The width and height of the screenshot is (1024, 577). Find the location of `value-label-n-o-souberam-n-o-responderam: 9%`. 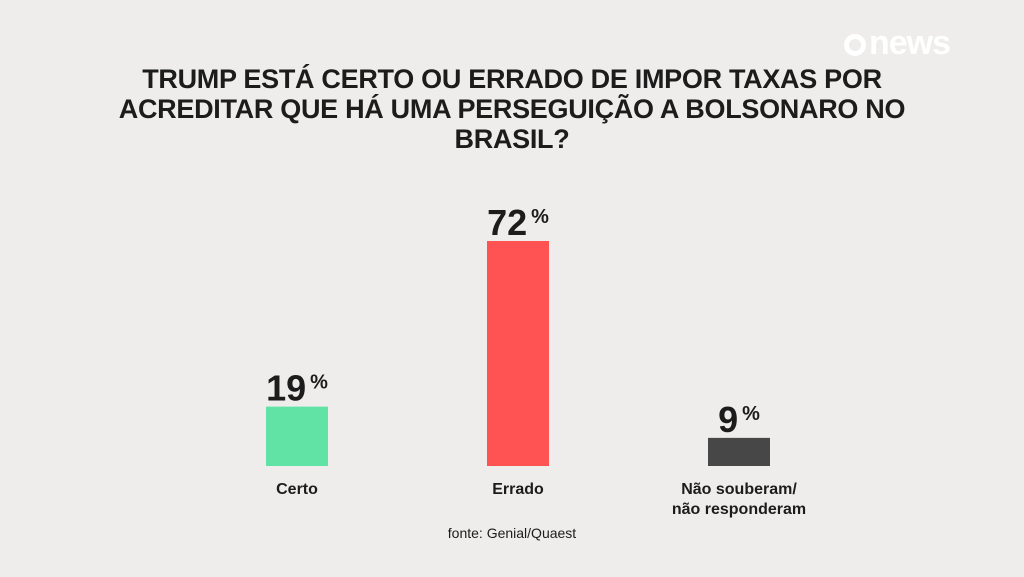

value-label-n-o-souberam-n-o-responderam: 9% is located at coordinates (739, 419).